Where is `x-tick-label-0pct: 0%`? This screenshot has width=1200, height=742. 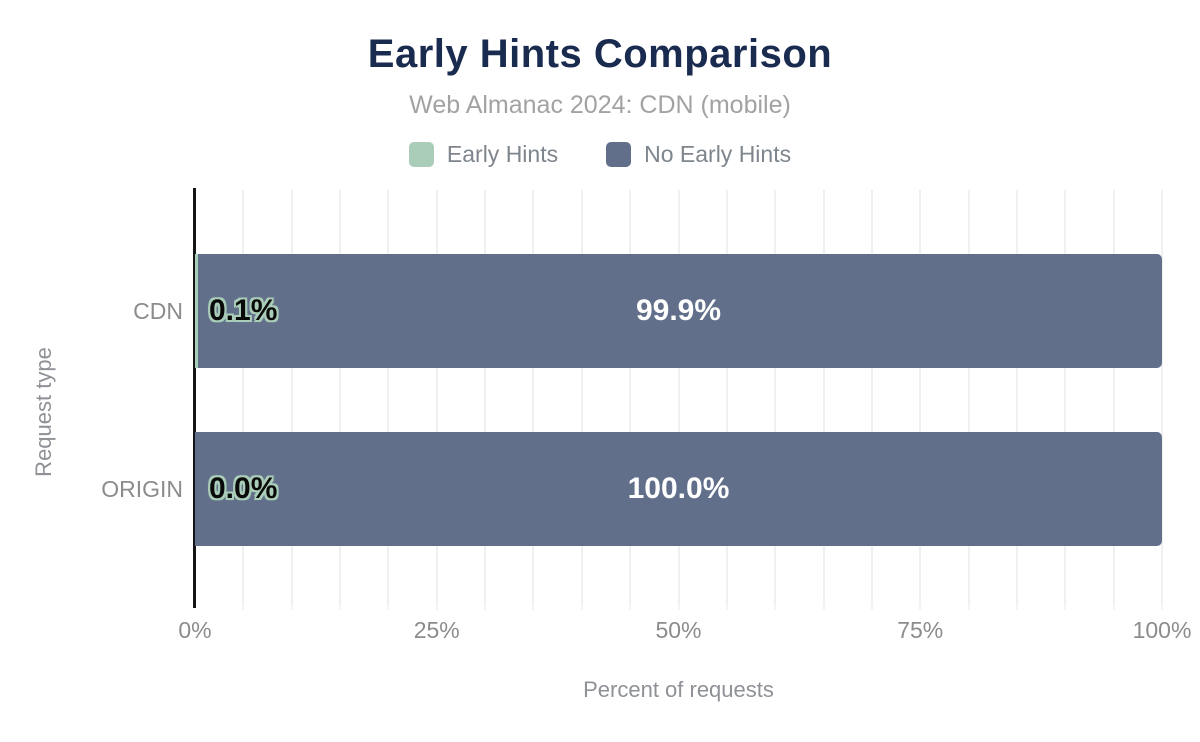
x-tick-label-0pct: 0% is located at coordinates (195, 630).